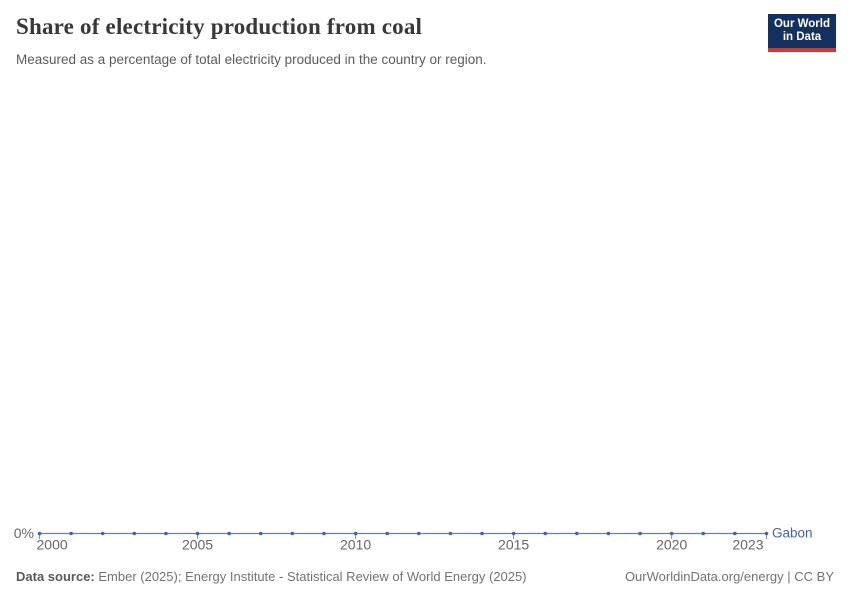 The height and width of the screenshot is (600, 850). I want to click on data-point-2002, so click(102, 533).